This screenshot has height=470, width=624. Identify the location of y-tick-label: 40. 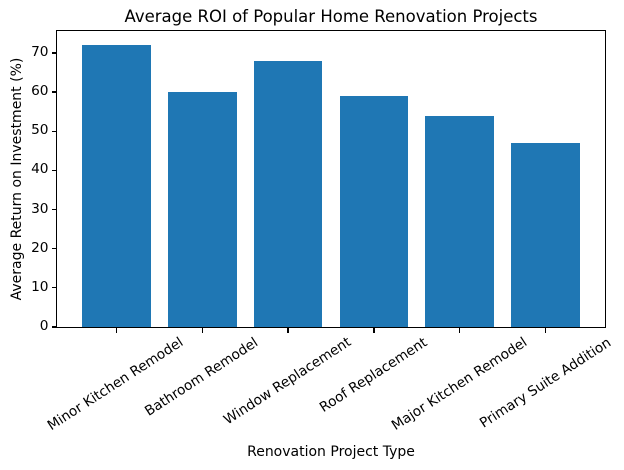
(40, 169).